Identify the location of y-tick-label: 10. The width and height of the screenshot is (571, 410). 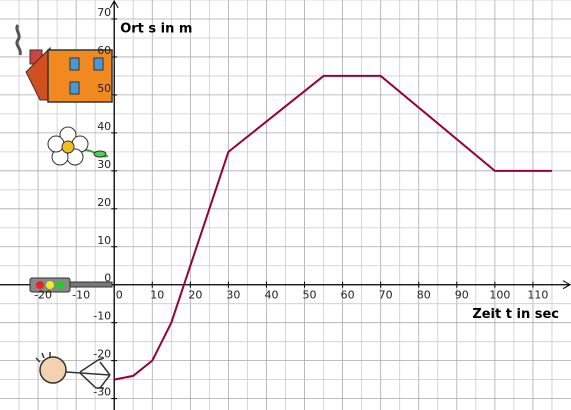
(104, 240).